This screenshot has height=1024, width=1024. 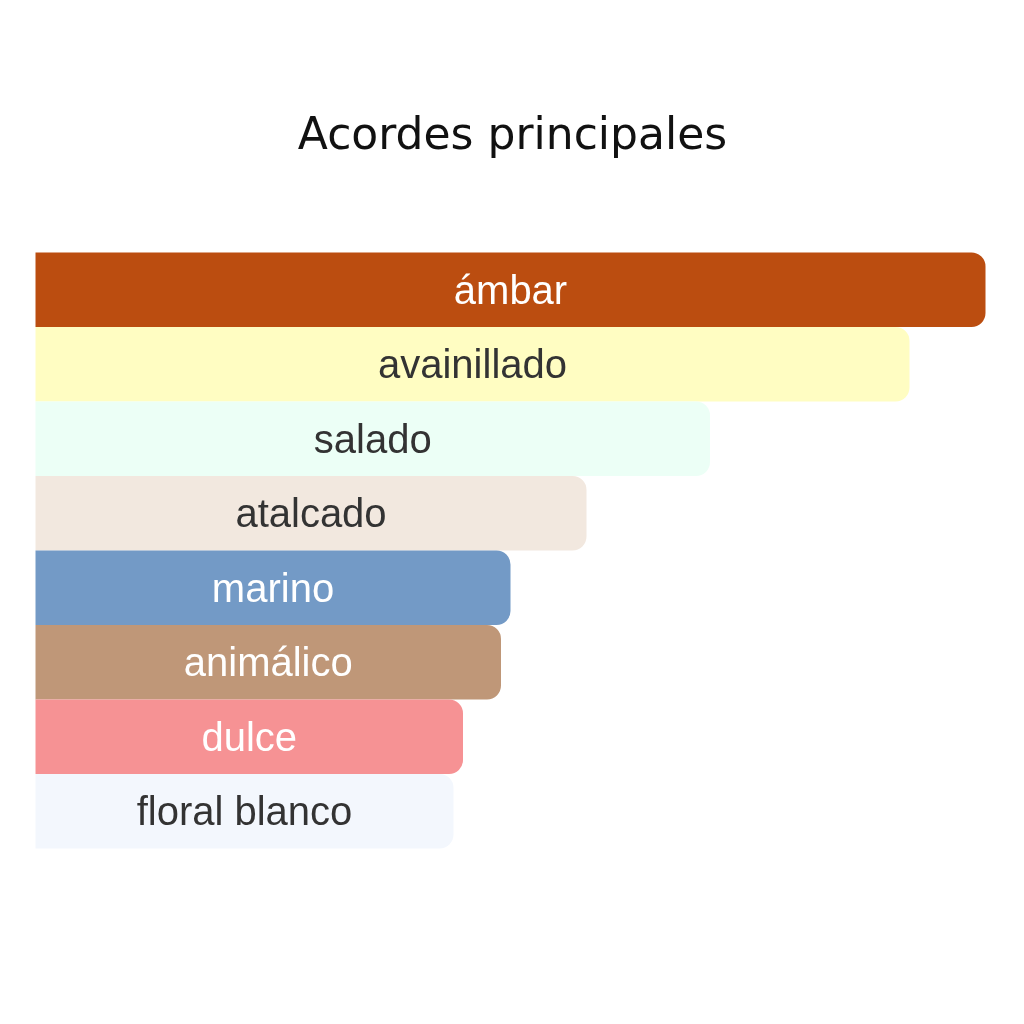 I want to click on y-tick-label: floral blanco, so click(x=244, y=811).